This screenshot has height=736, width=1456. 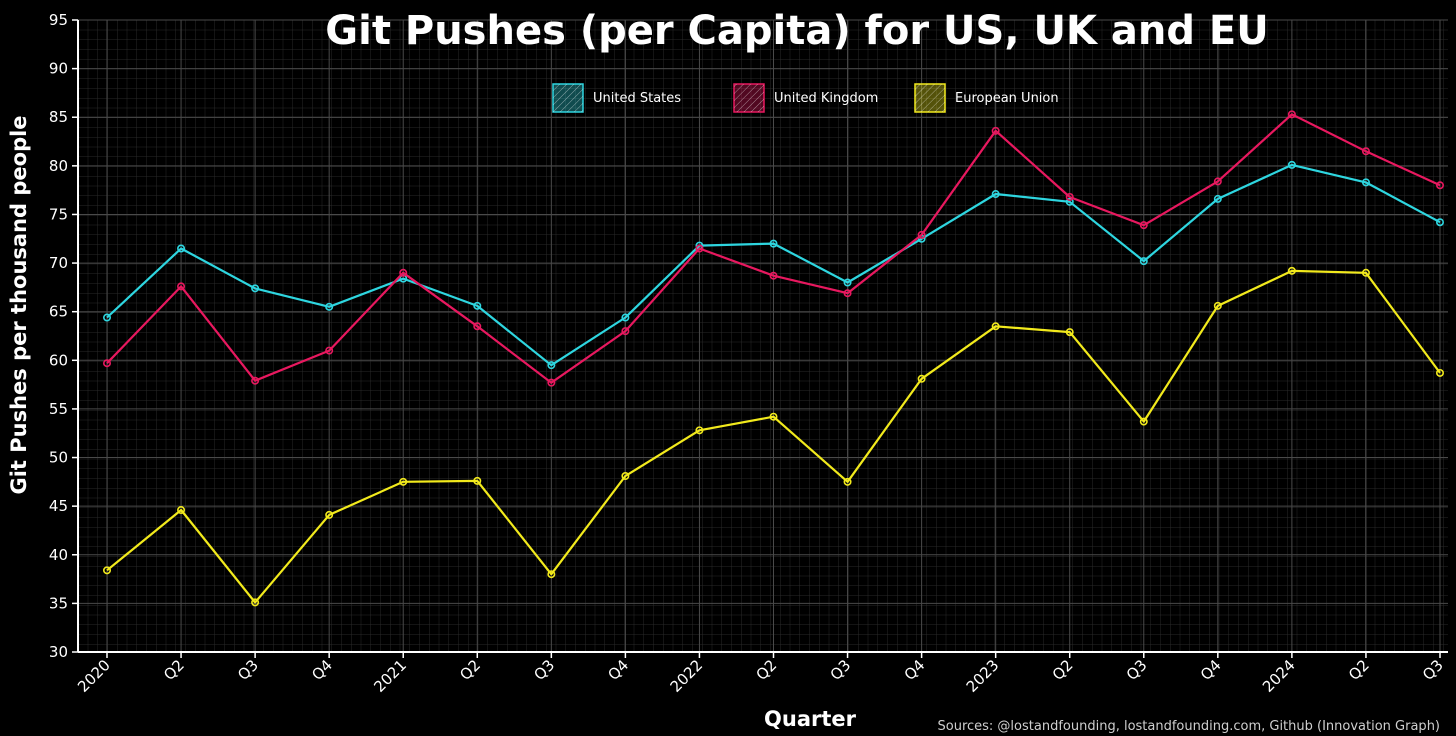 I want to click on legend-item: European Union, so click(x=986, y=98).